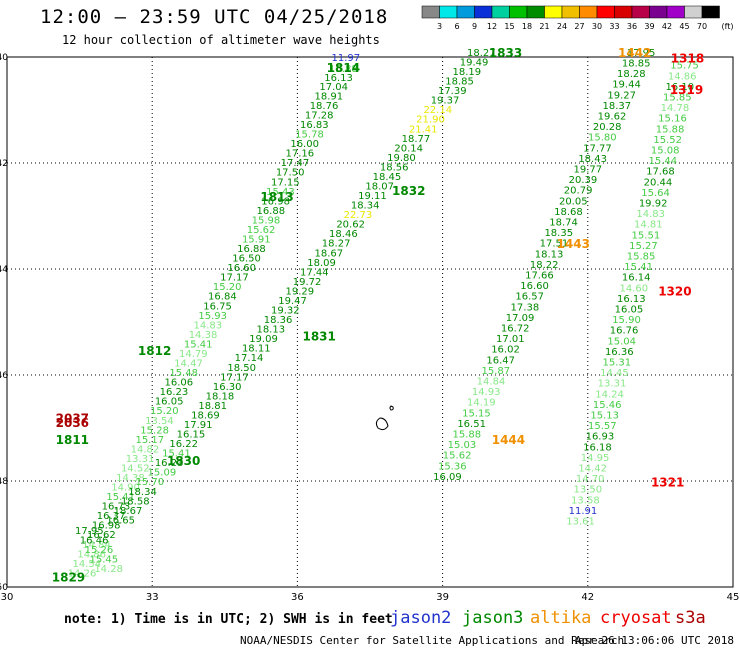 This screenshot has width=740, height=650. Describe the element at coordinates (515, 329) in the screenshot. I see `swh-value: 16.72` at that location.